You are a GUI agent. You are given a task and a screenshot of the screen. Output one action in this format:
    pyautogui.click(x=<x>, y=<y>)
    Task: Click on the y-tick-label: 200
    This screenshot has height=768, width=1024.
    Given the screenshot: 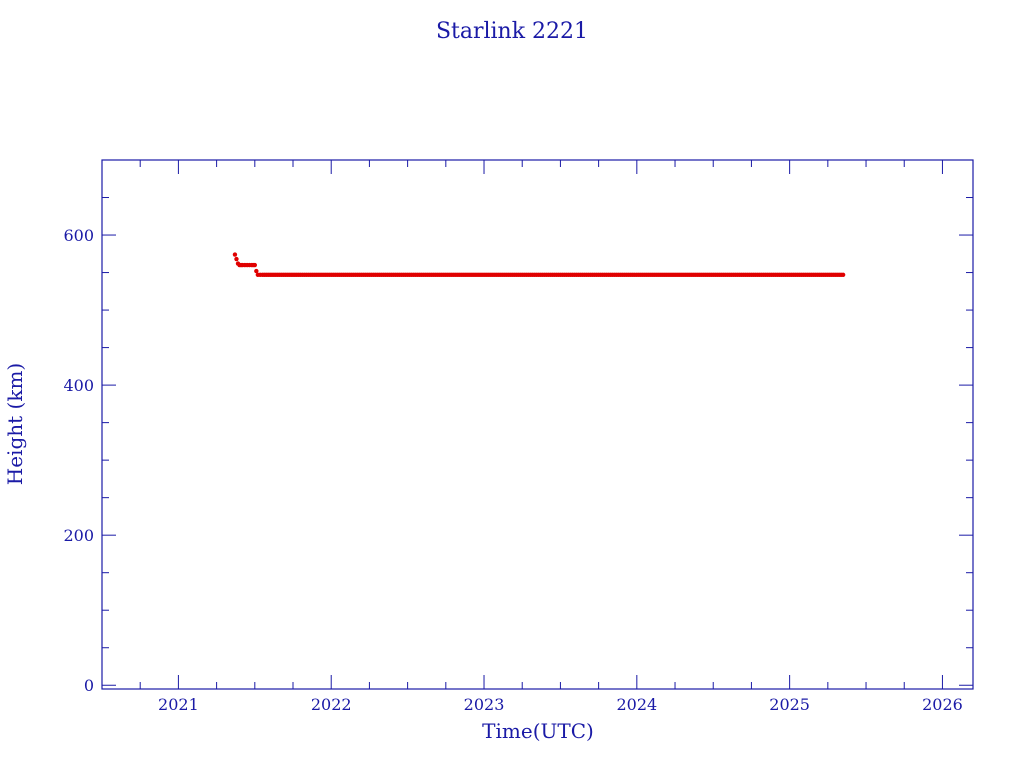 What is the action you would take?
    pyautogui.click(x=78, y=535)
    